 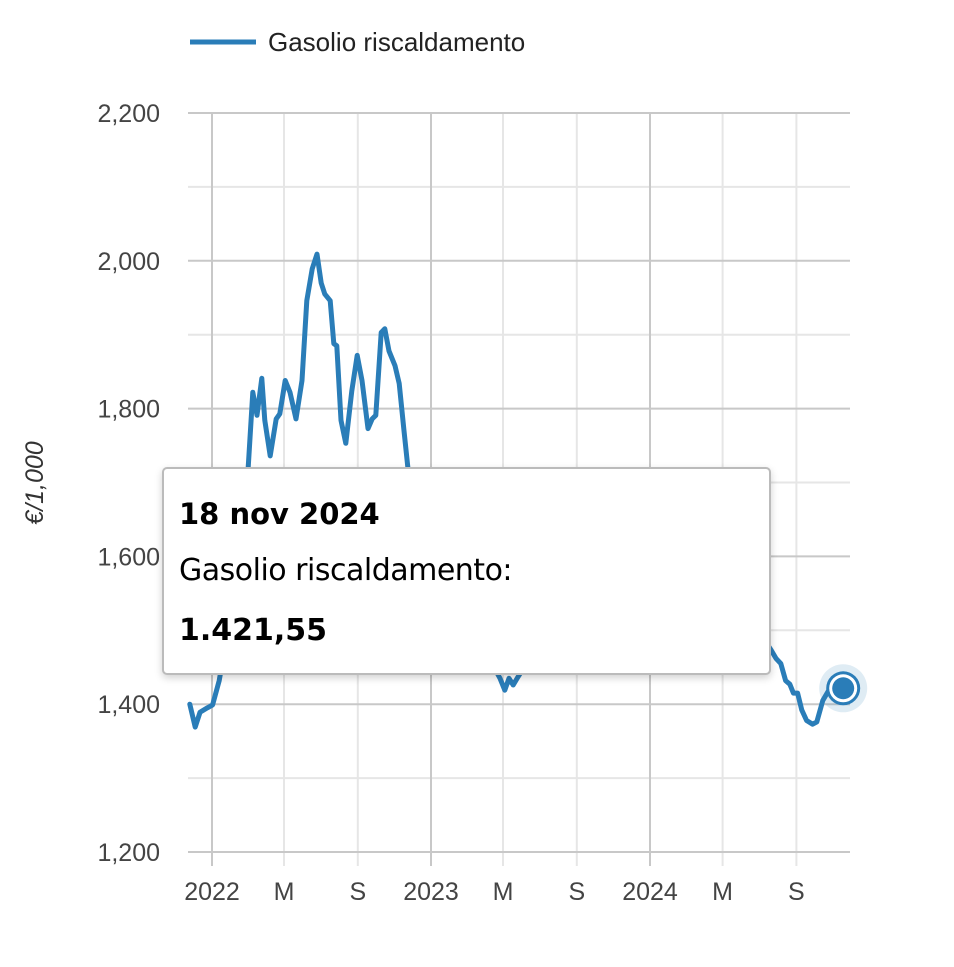 I want to click on y-tick-label: 1,400, so click(x=128, y=705).